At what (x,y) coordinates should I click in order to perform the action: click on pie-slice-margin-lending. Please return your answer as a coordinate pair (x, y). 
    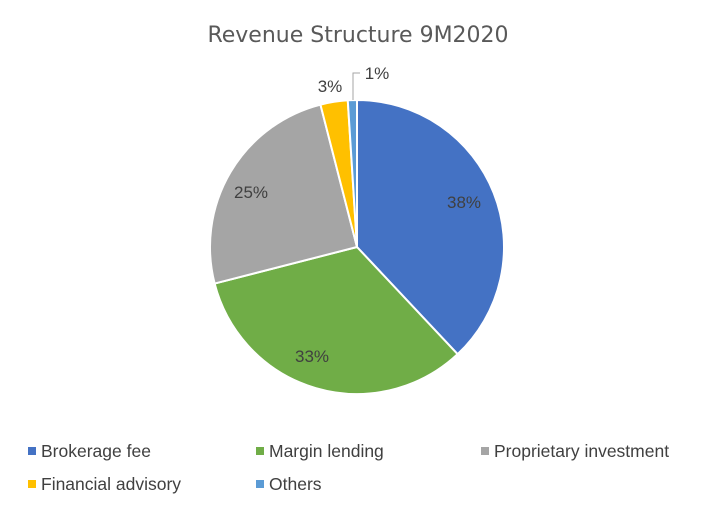
    Looking at the image, I should click on (336, 320).